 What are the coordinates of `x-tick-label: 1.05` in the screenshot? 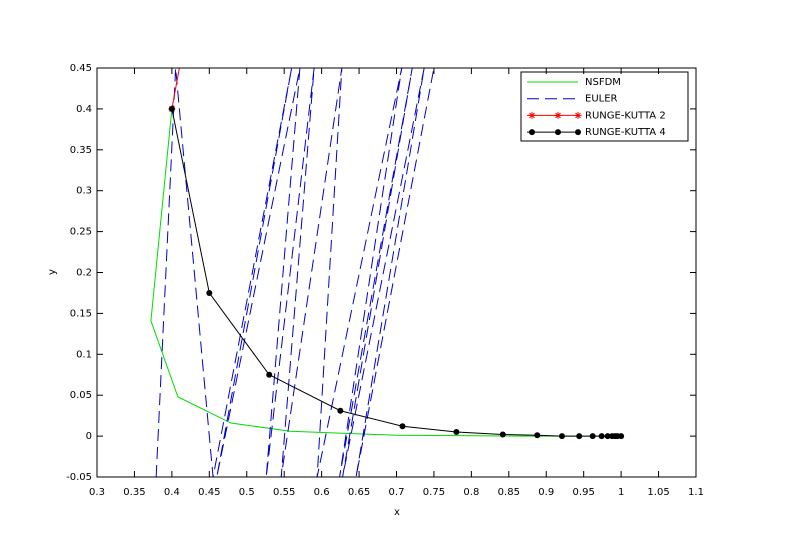 It's located at (658, 492).